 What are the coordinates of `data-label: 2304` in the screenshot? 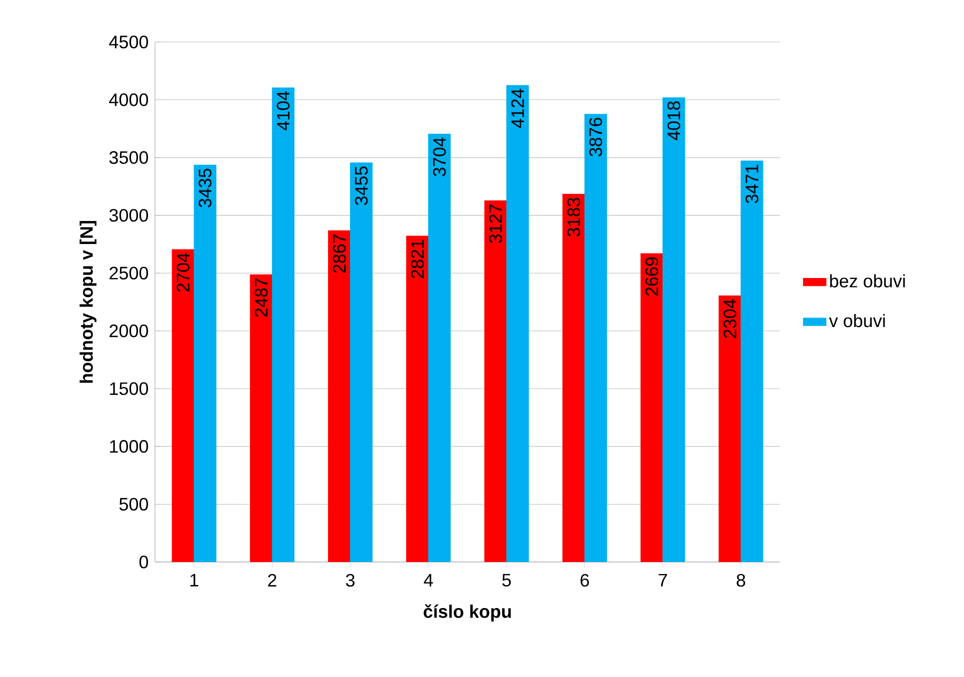 It's located at (730, 318).